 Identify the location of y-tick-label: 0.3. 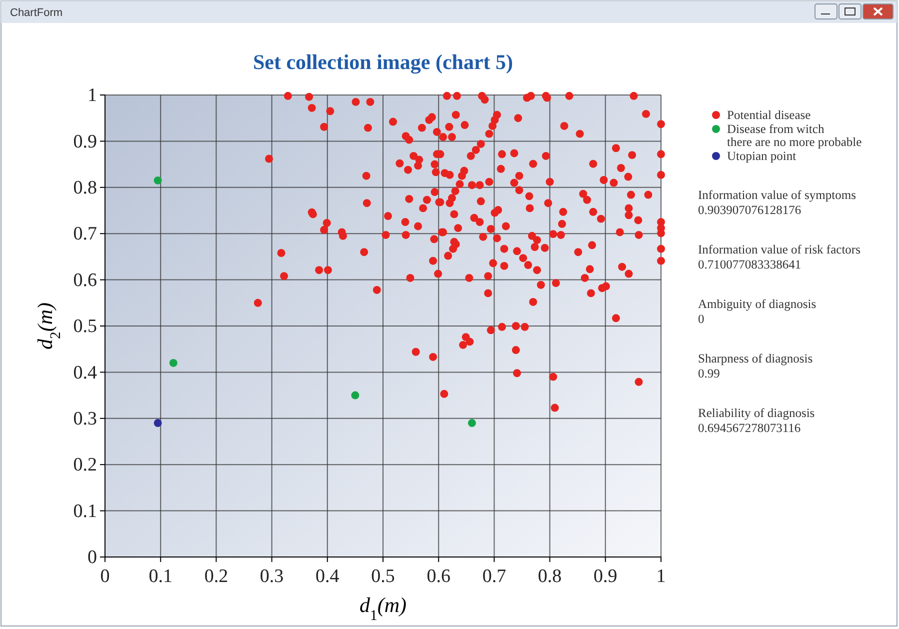
(85, 419).